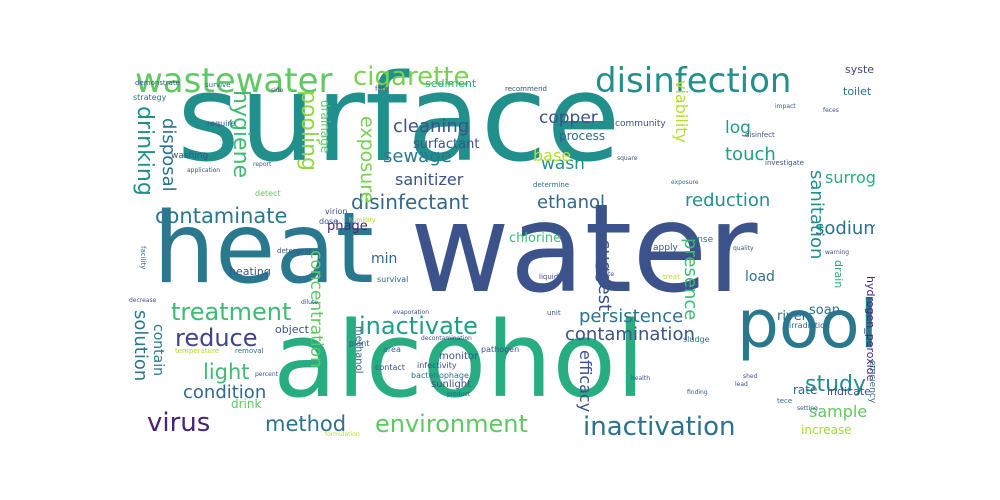 The image size is (1000, 500). What do you see at coordinates (582, 136) in the screenshot?
I see `word-process: process` at bounding box center [582, 136].